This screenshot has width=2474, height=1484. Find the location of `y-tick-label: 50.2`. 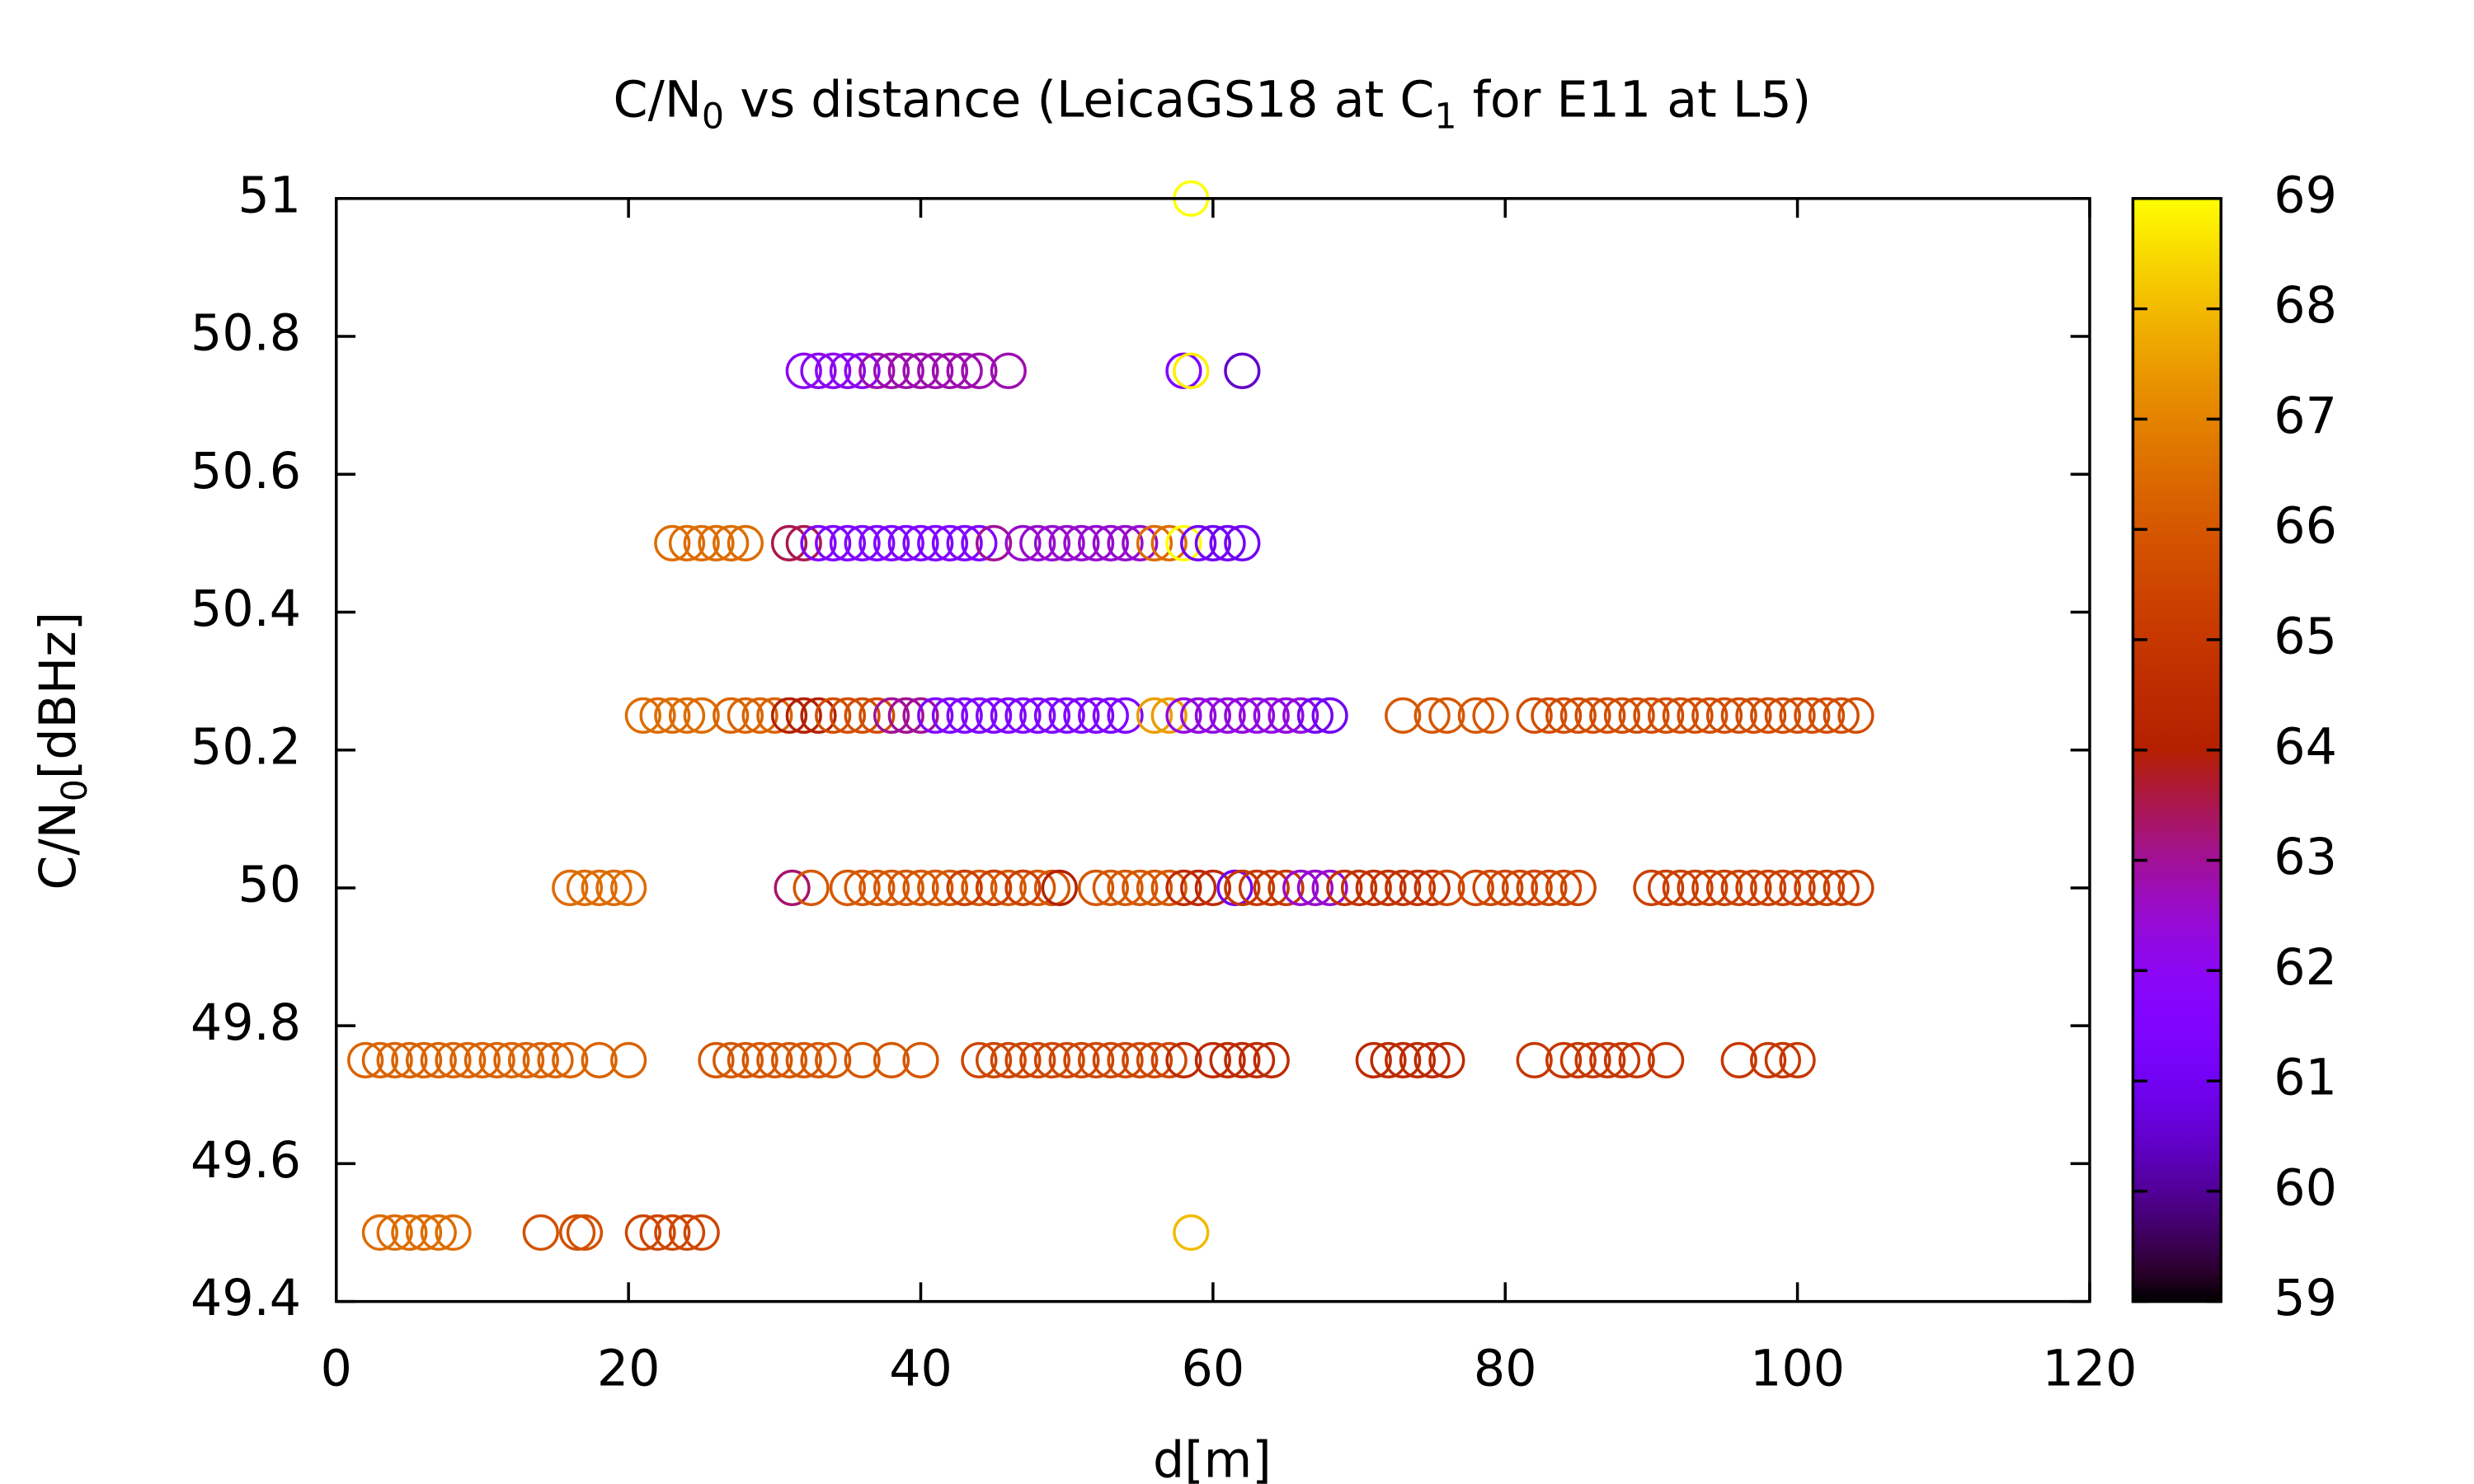

y-tick-label: 50.2 is located at coordinates (245, 747).